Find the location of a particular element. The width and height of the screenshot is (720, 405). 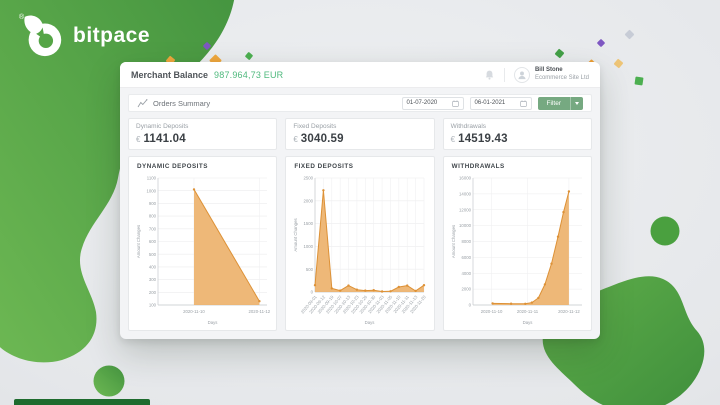

svg-text: 1500 is located at coordinates (309, 223).